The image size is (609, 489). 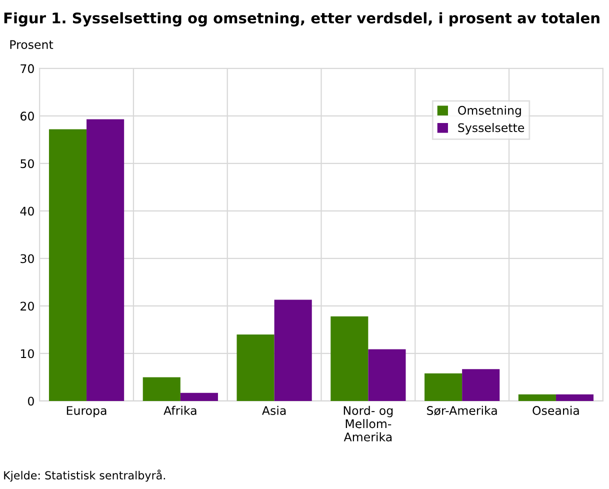 What do you see at coordinates (27, 259) in the screenshot?
I see `y-tick-label: 30` at bounding box center [27, 259].